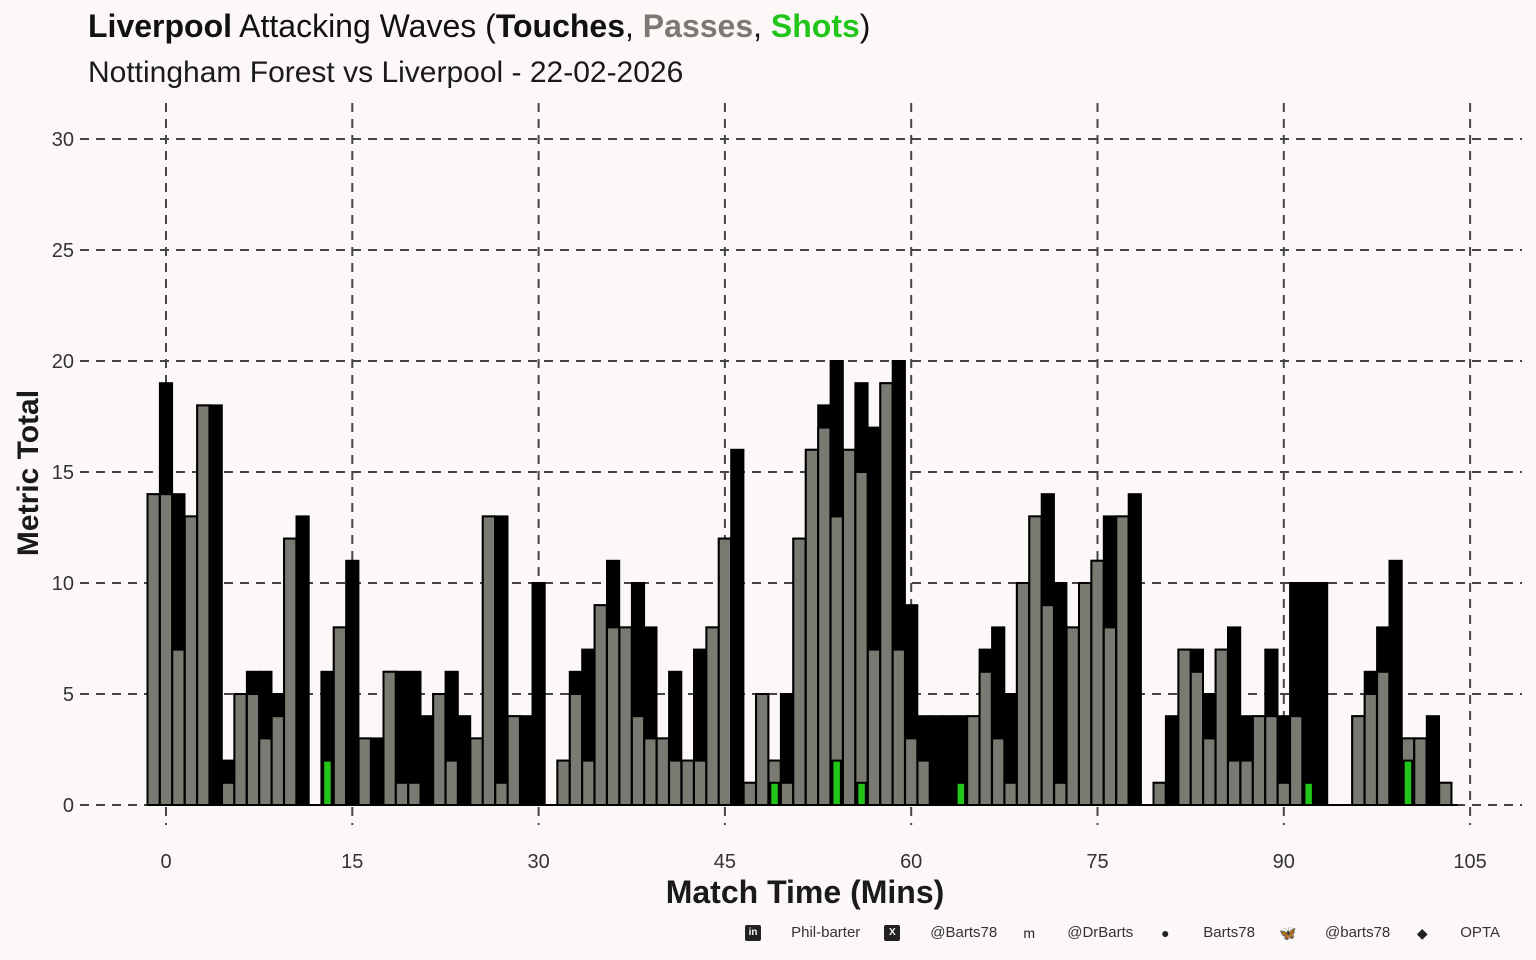 Image resolution: width=1536 pixels, height=960 pixels. What do you see at coordinates (762, 26) in the screenshot?
I see `title-sep-2: ,` at bounding box center [762, 26].